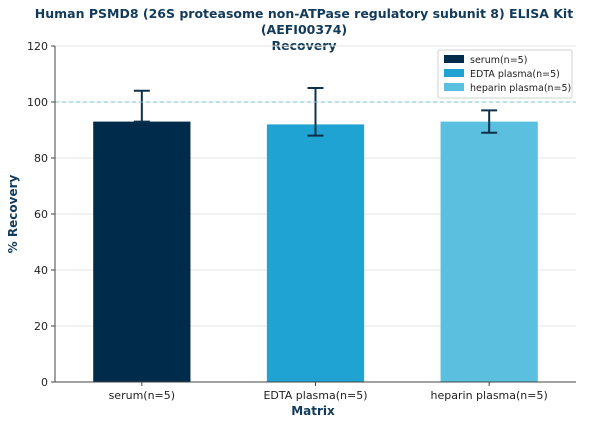 The height and width of the screenshot is (426, 608). Describe the element at coordinates (41, 326) in the screenshot. I see `y-tick-label: 20` at that location.